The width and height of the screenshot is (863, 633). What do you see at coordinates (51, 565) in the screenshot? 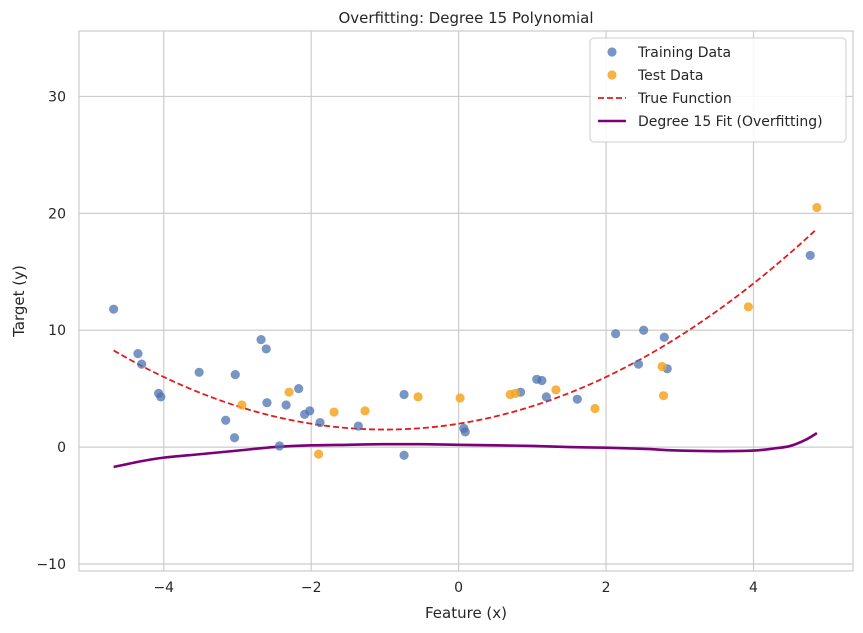
I see `y-tick-label: −10` at bounding box center [51, 565].